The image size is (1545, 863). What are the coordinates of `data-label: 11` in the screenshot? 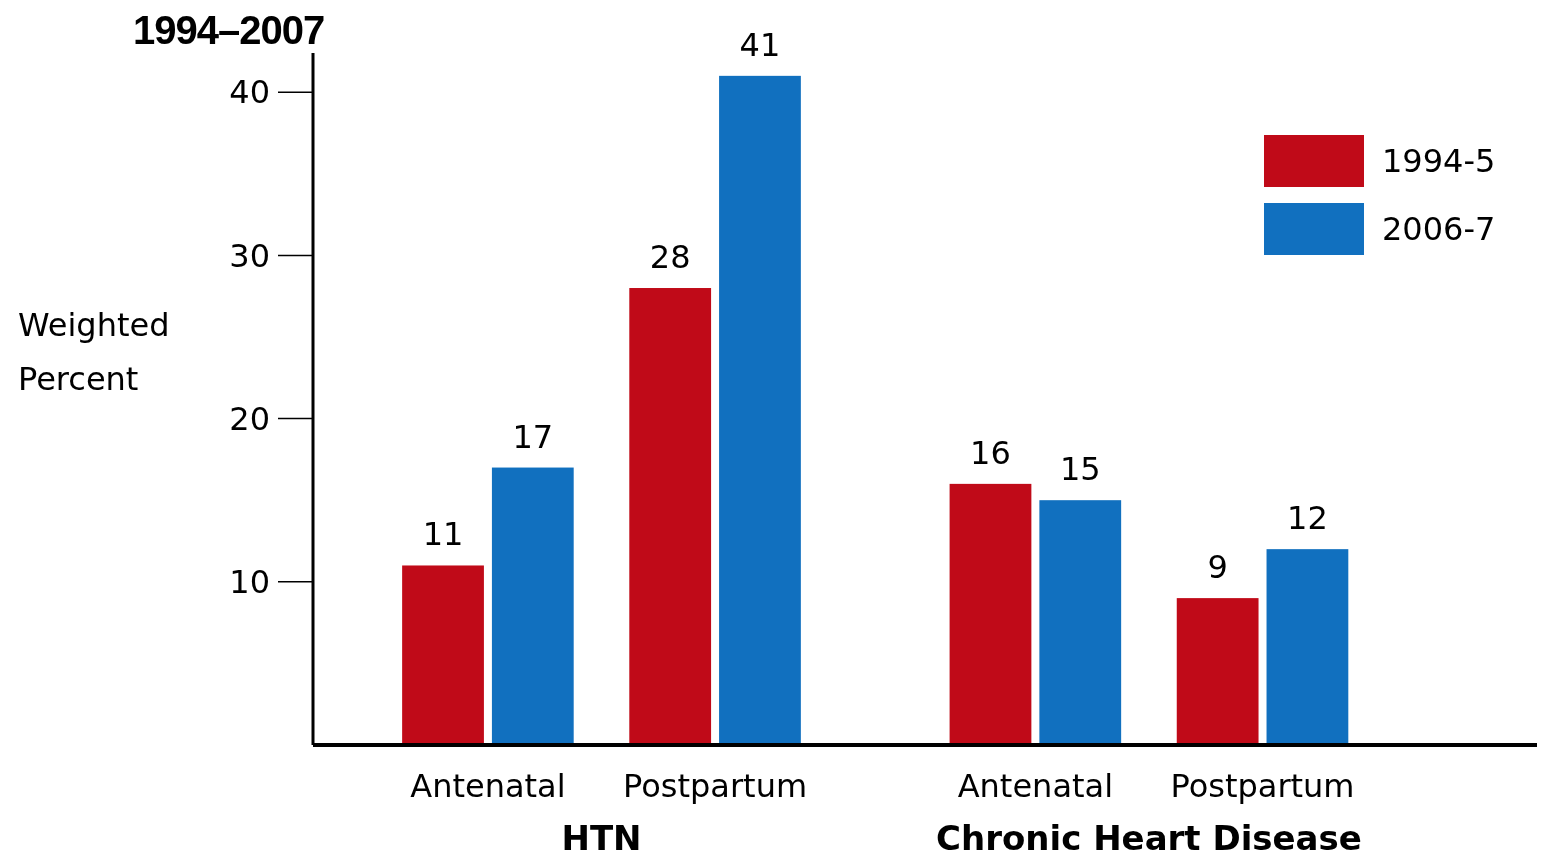 It's located at (443, 534).